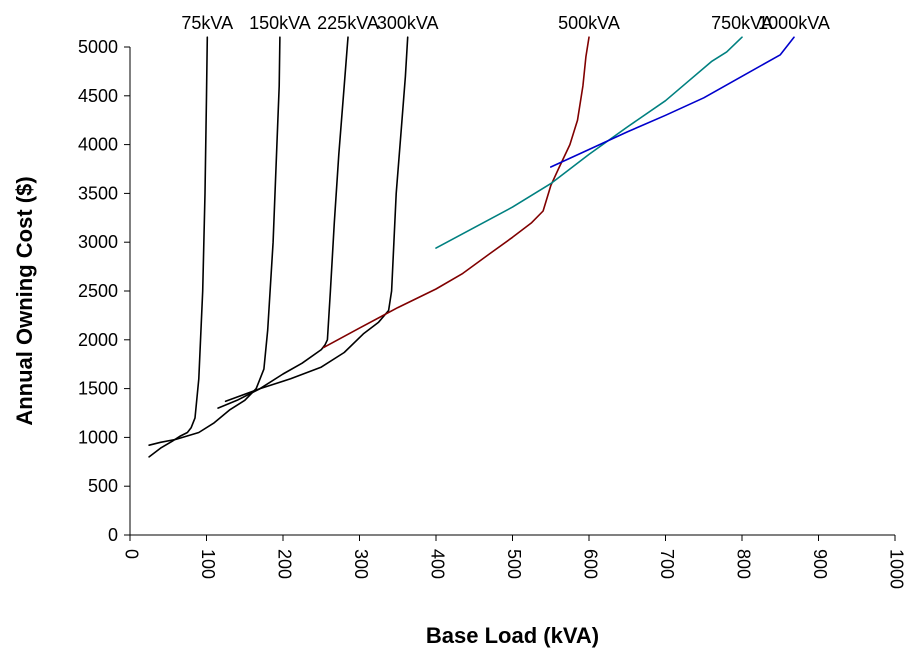  What do you see at coordinates (98, 340) in the screenshot?
I see `y-tick-label: 2000` at bounding box center [98, 340].